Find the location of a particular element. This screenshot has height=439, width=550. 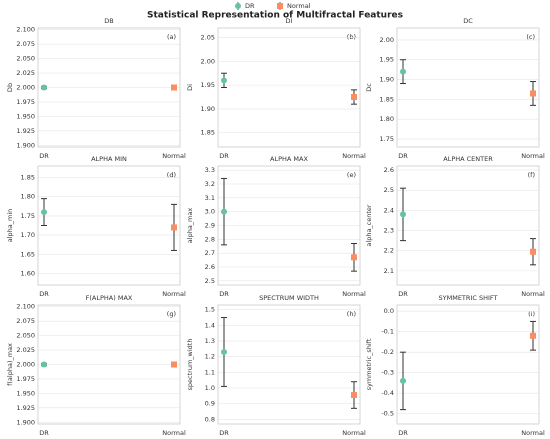

y-tick-label: 3.1 is located at coordinates (210, 198).